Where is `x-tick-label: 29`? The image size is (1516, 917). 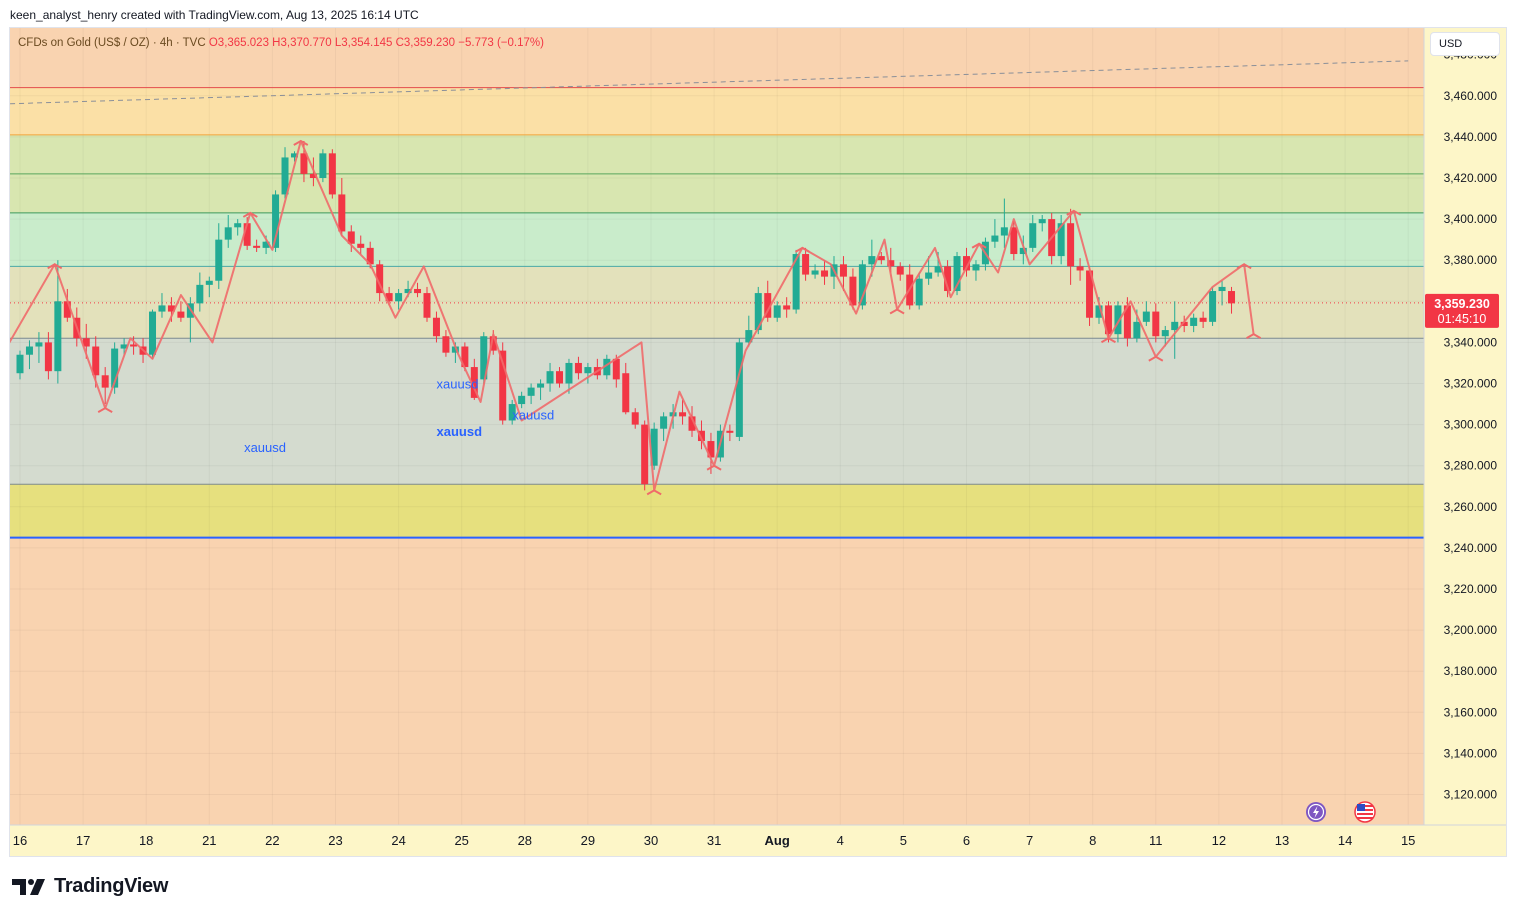 x-tick-label: 29 is located at coordinates (588, 840).